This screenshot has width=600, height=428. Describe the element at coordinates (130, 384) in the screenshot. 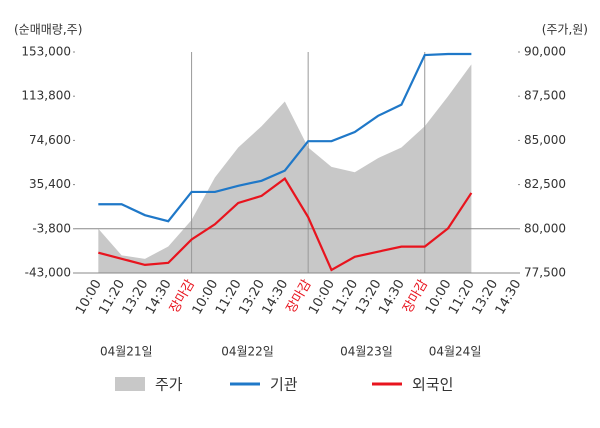

I see `legend-swatch` at that location.